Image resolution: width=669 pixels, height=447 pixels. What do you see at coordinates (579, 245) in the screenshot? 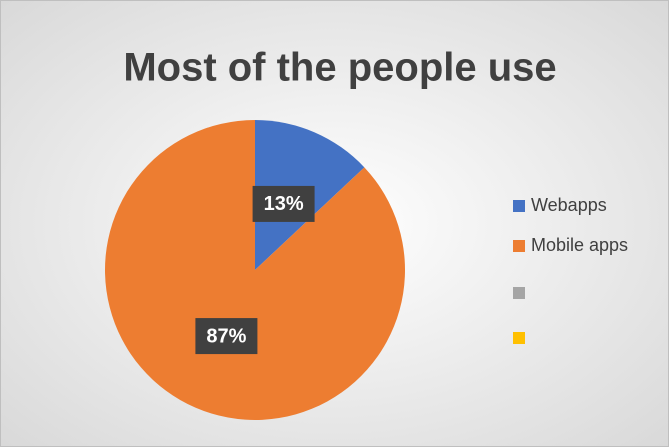
I see `legend-label: Mobile apps` at bounding box center [579, 245].